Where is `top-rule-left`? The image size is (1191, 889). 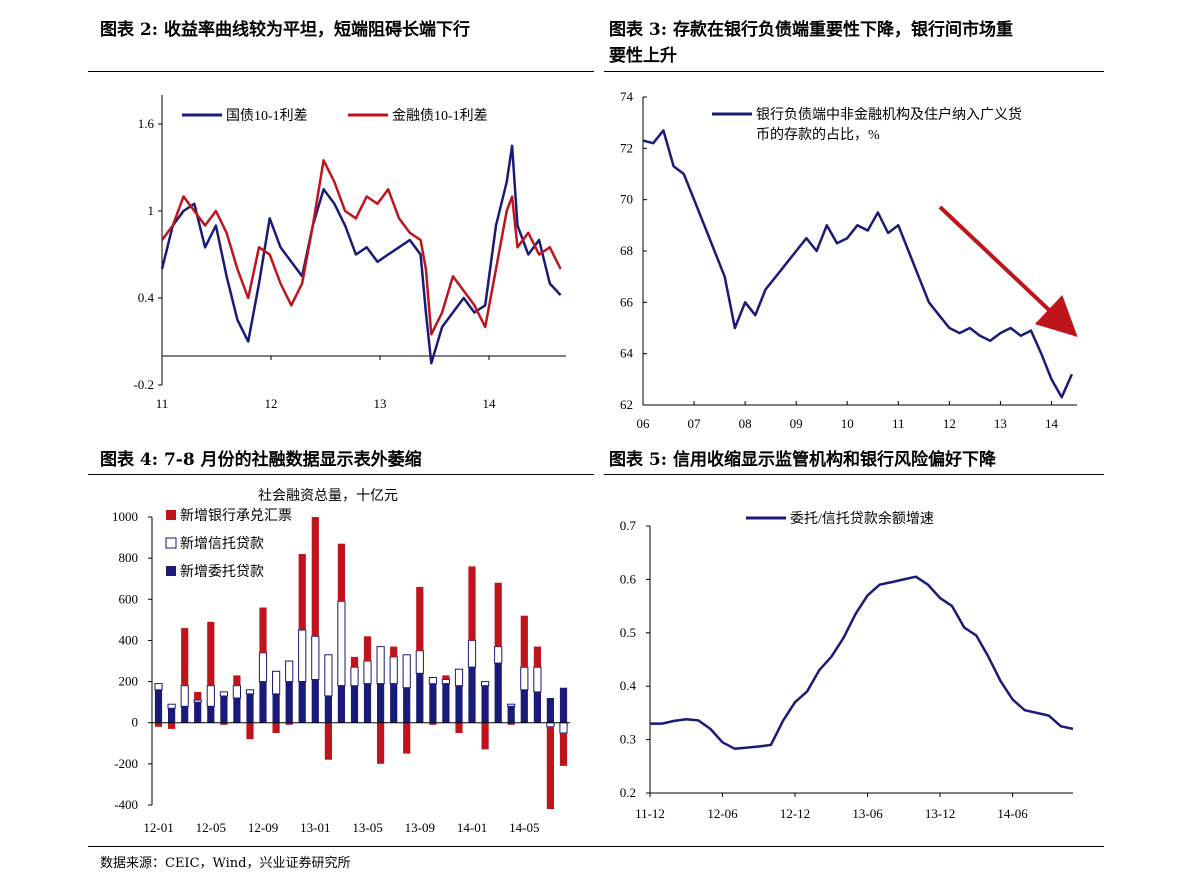 top-rule-left is located at coordinates (341, 71).